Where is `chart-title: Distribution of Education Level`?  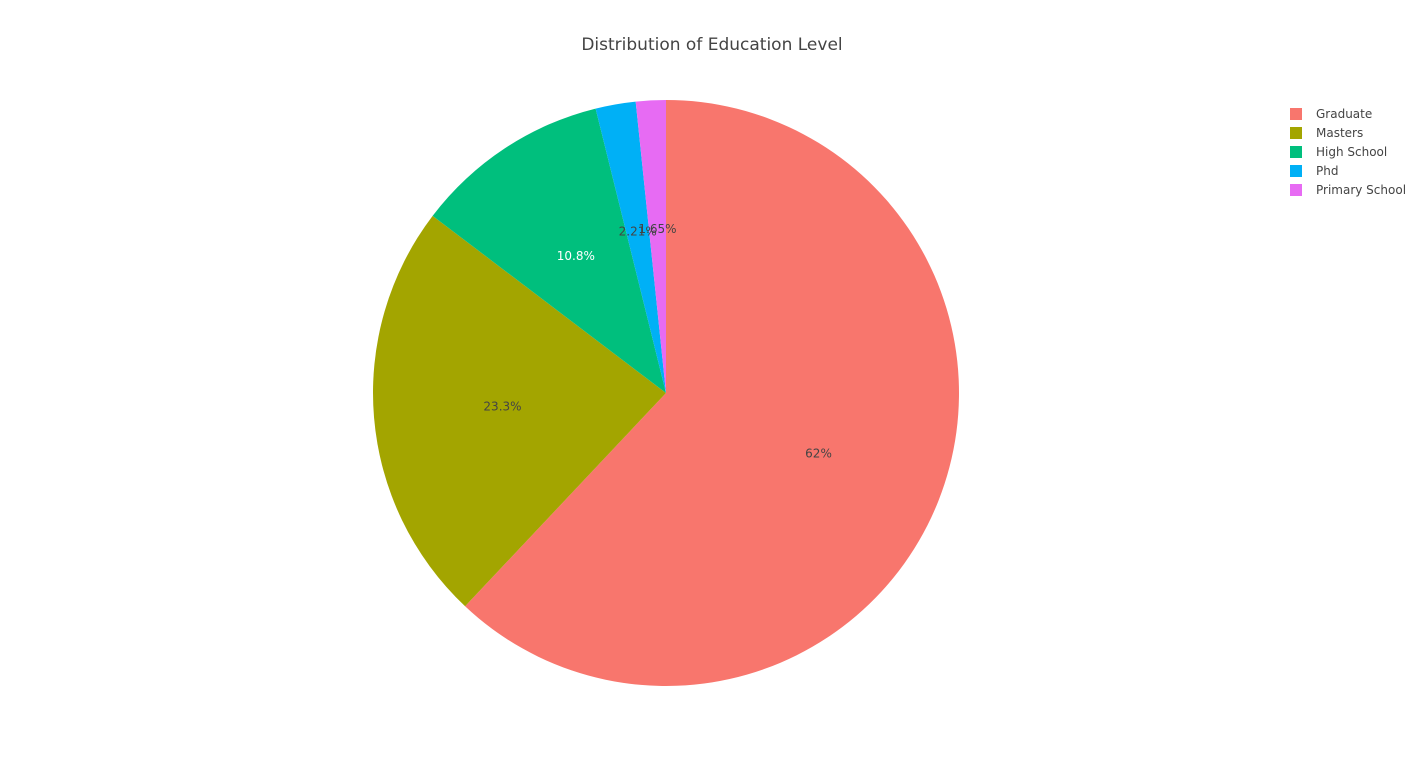 chart-title: Distribution of Education Level is located at coordinates (711, 45).